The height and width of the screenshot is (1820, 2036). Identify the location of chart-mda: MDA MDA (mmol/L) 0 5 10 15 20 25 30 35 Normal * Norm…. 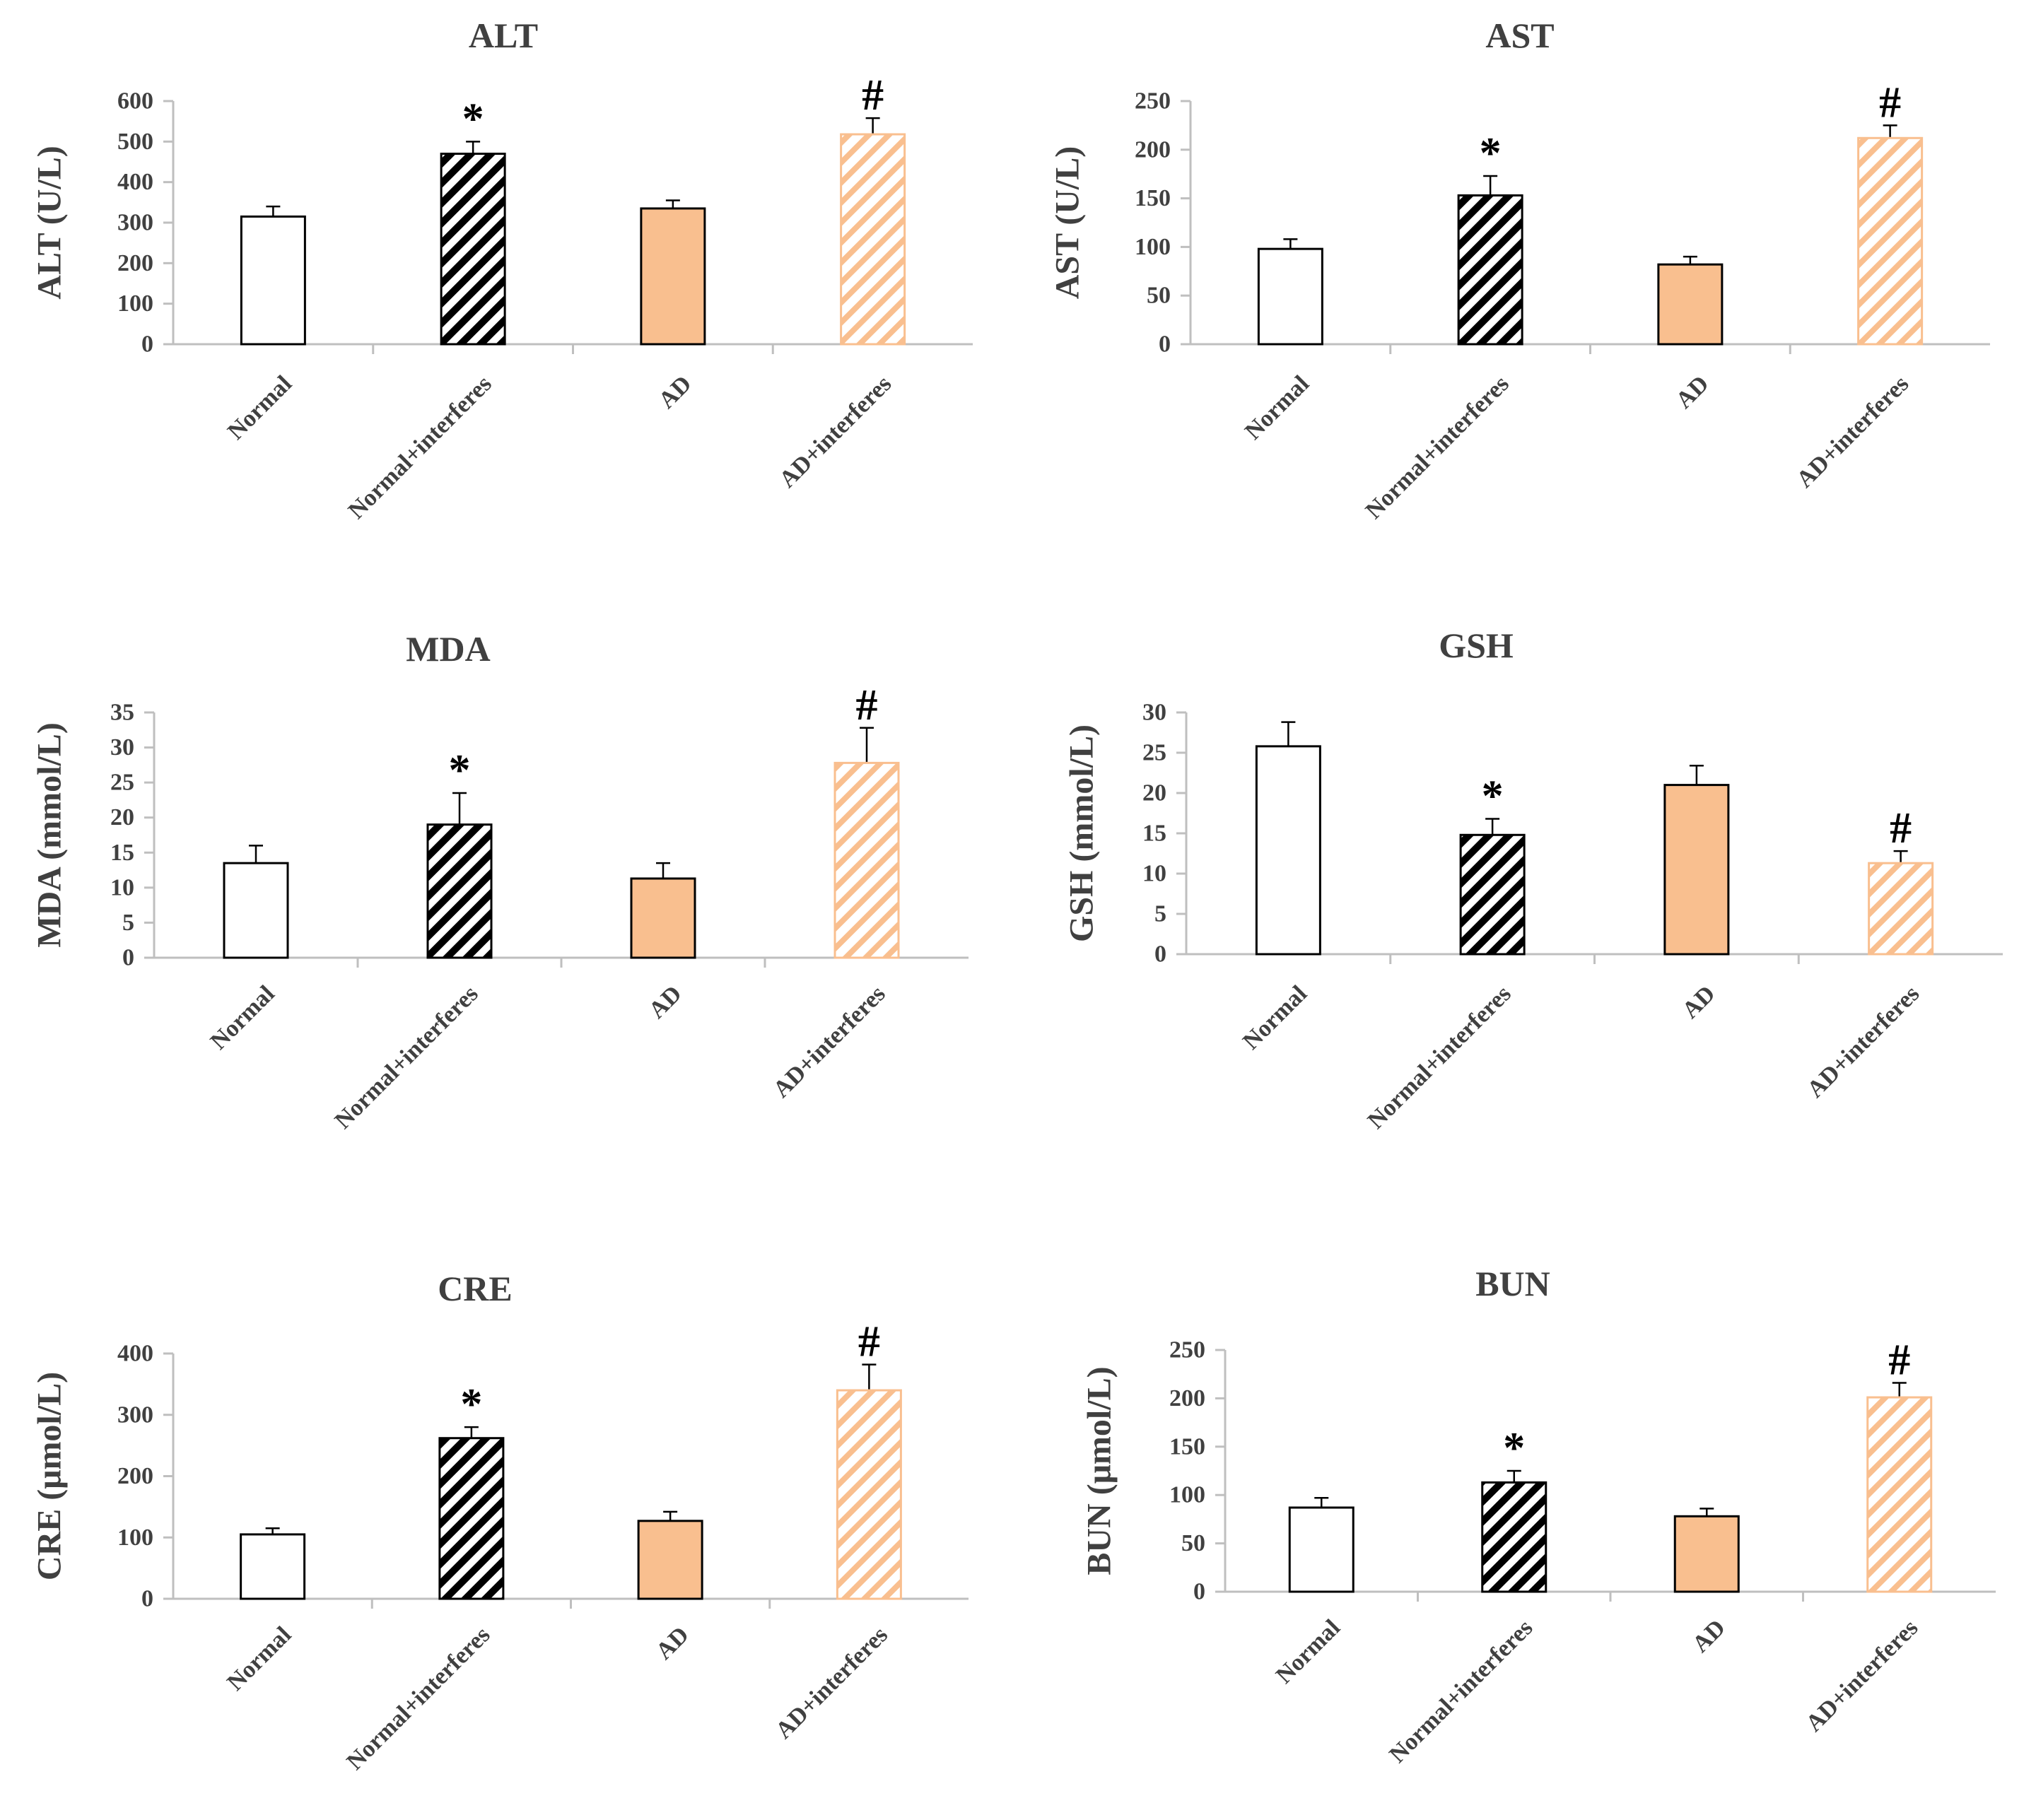
(500, 882).